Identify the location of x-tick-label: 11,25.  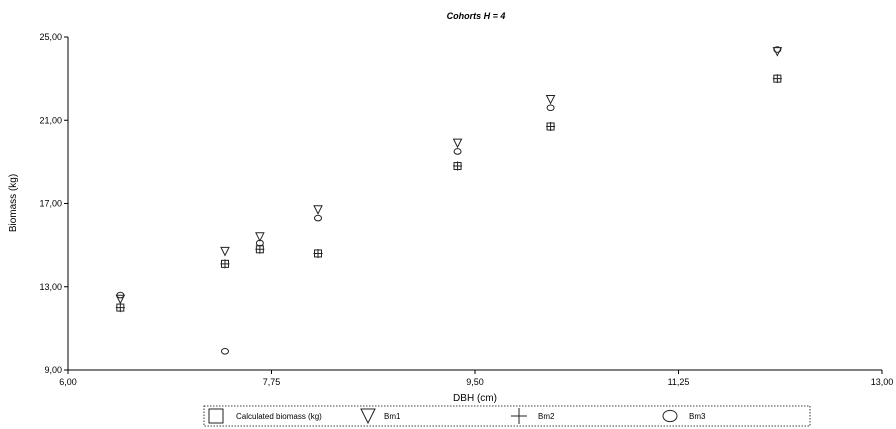
(679, 382).